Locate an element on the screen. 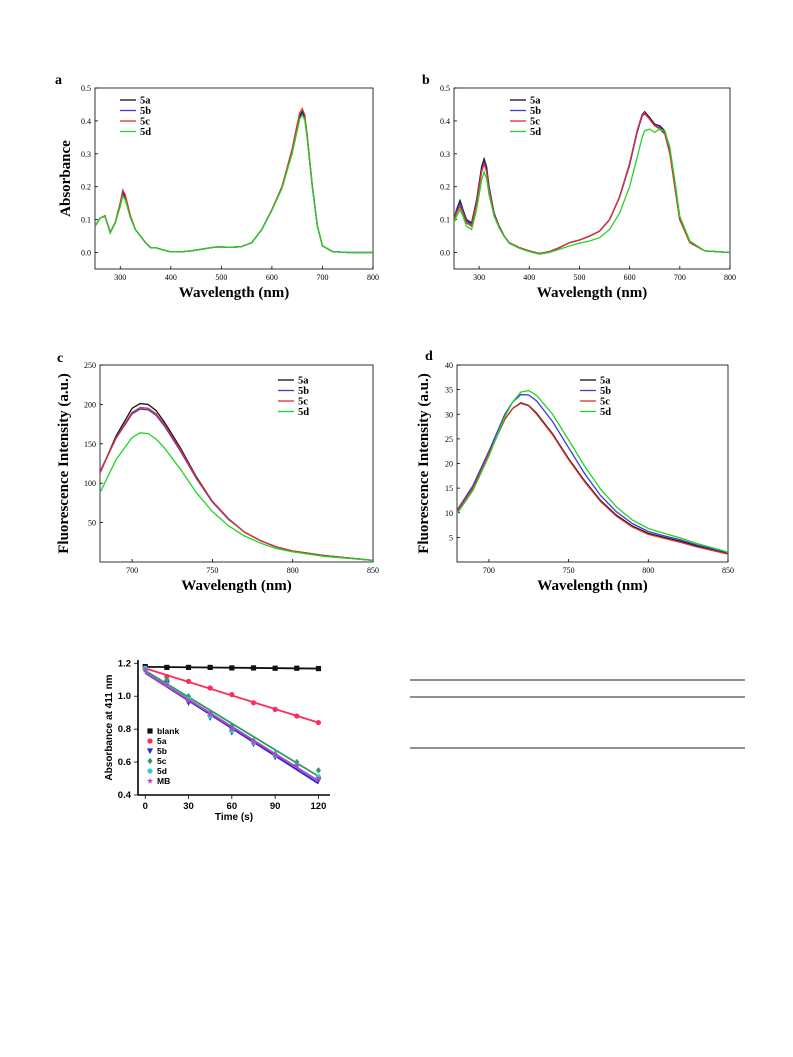 The height and width of the screenshot is (1057, 793). y-tick-label: 1.0 is located at coordinates (124, 696).